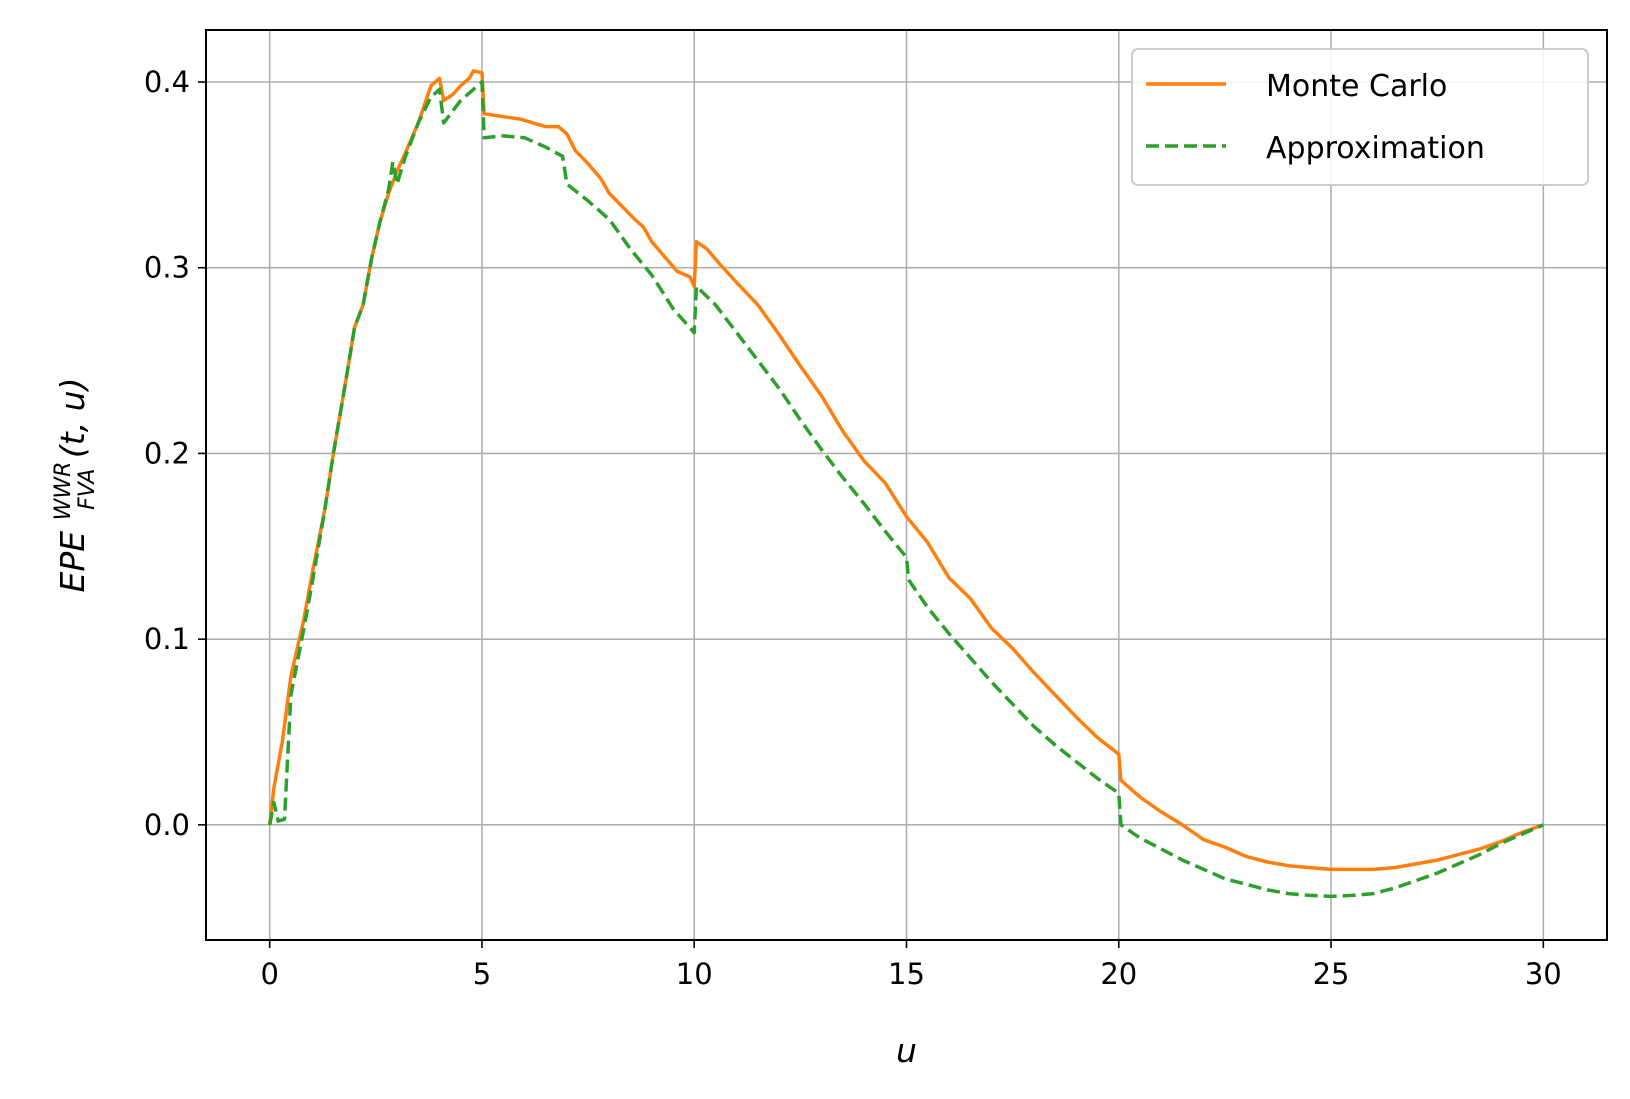 This screenshot has width=1630, height=1099. Describe the element at coordinates (1331, 974) in the screenshot. I see `x-tick-label: 25` at that location.